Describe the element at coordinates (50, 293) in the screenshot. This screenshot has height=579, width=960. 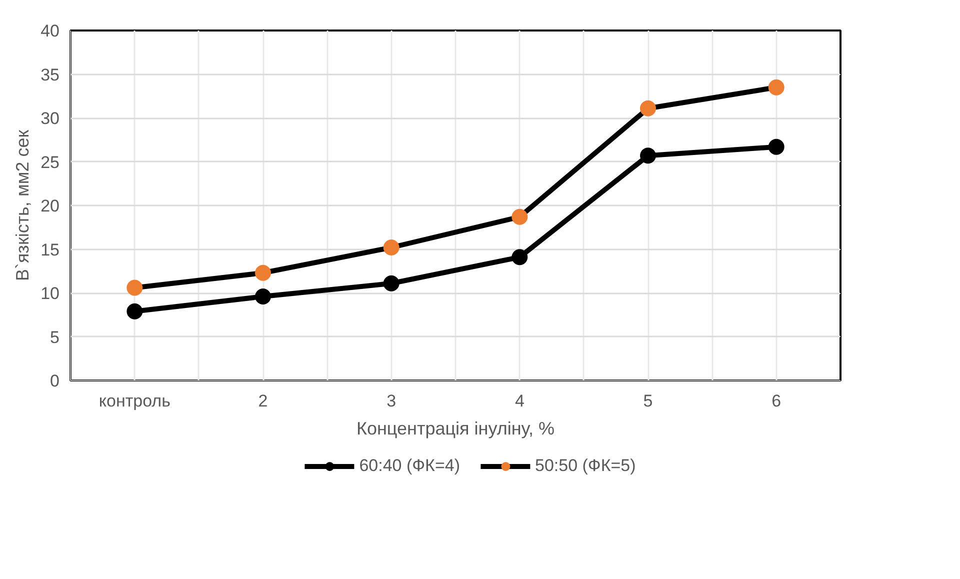
I see `y-tick-label: 10` at that location.